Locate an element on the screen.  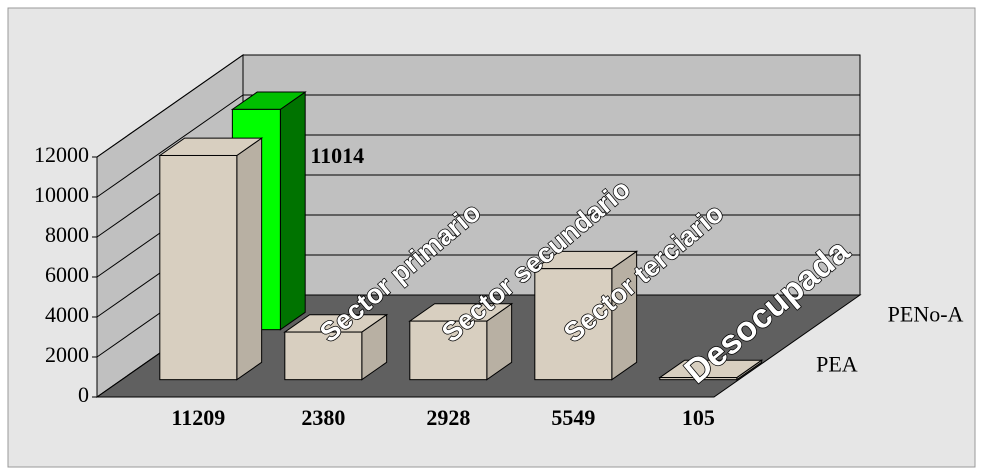
y-tick-label: 10000 is located at coordinates (61, 194).